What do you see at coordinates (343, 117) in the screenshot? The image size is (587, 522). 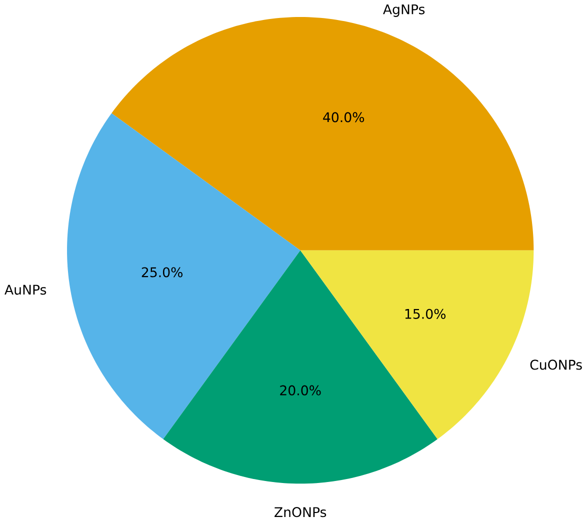 I see `data-label: 40.0%` at bounding box center [343, 117].